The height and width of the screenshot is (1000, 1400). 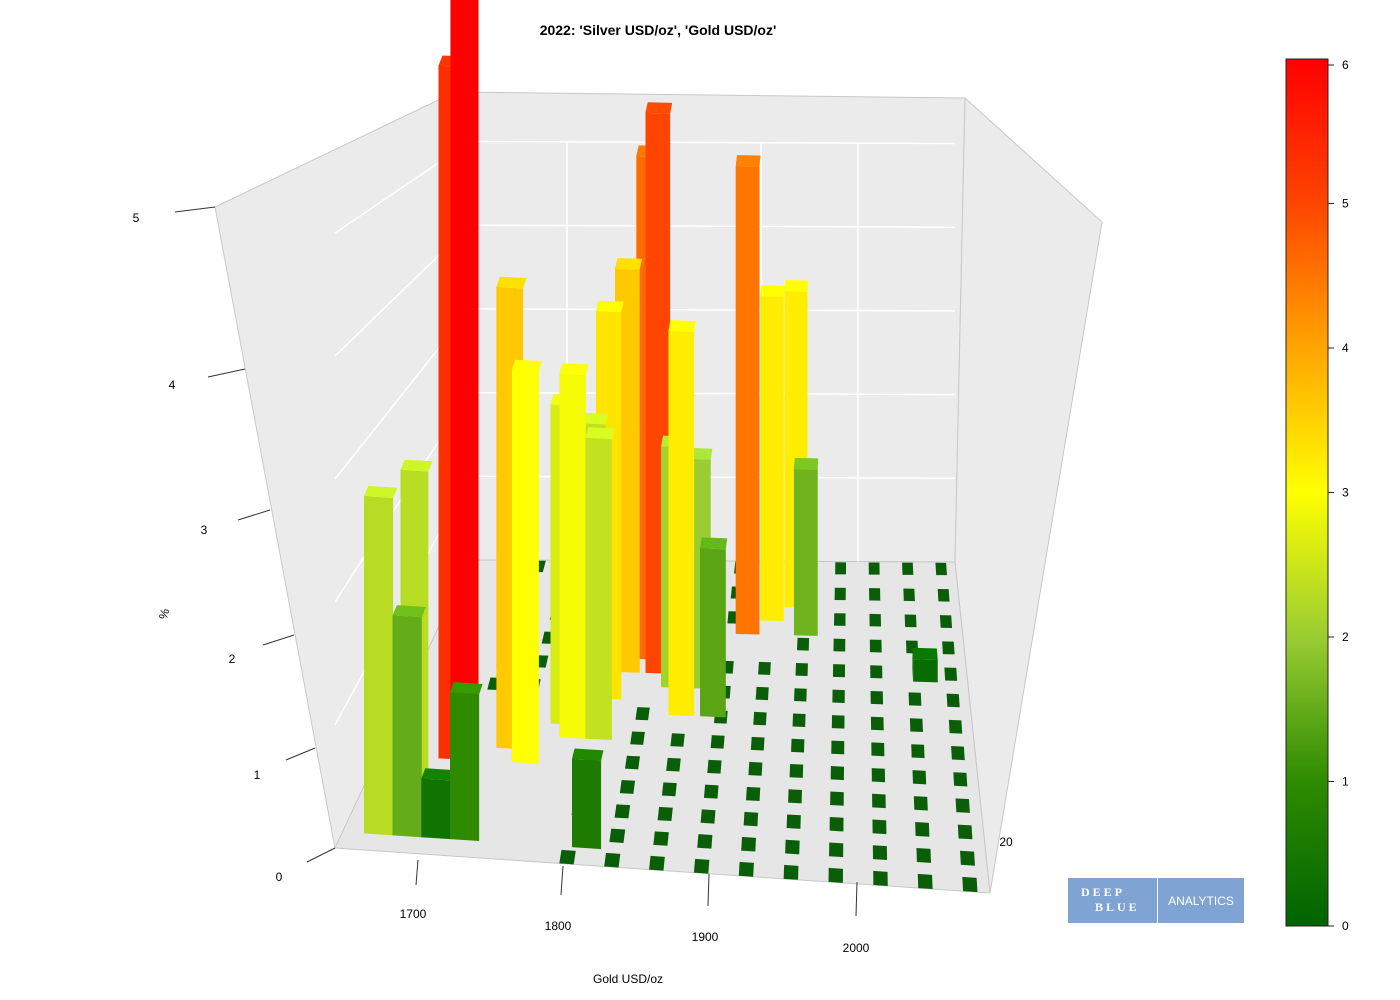 I want to click on colorbar-ticks: 0 1 2 3 4 5 6, so click(x=1338, y=495).